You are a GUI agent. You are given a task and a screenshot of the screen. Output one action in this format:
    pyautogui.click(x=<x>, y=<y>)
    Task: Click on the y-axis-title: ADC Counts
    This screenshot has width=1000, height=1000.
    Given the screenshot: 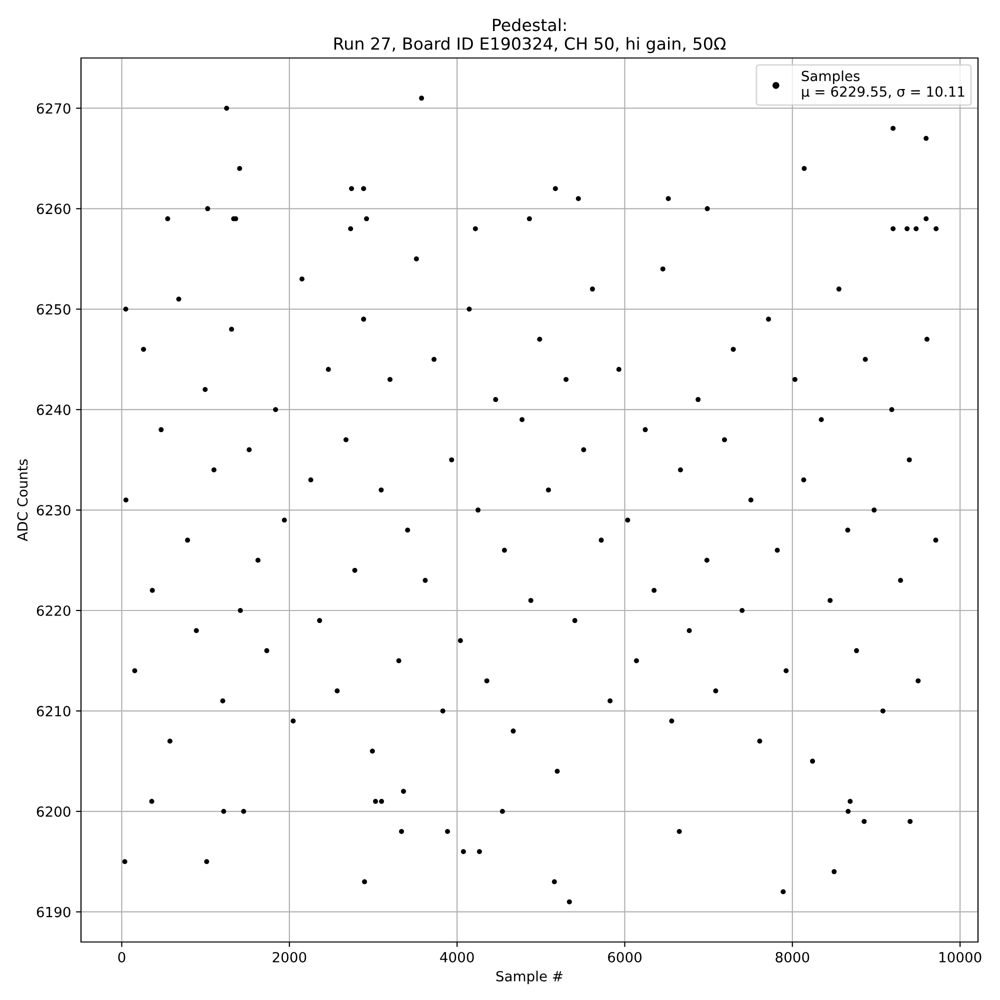 What is the action you would take?
    pyautogui.click(x=22, y=500)
    